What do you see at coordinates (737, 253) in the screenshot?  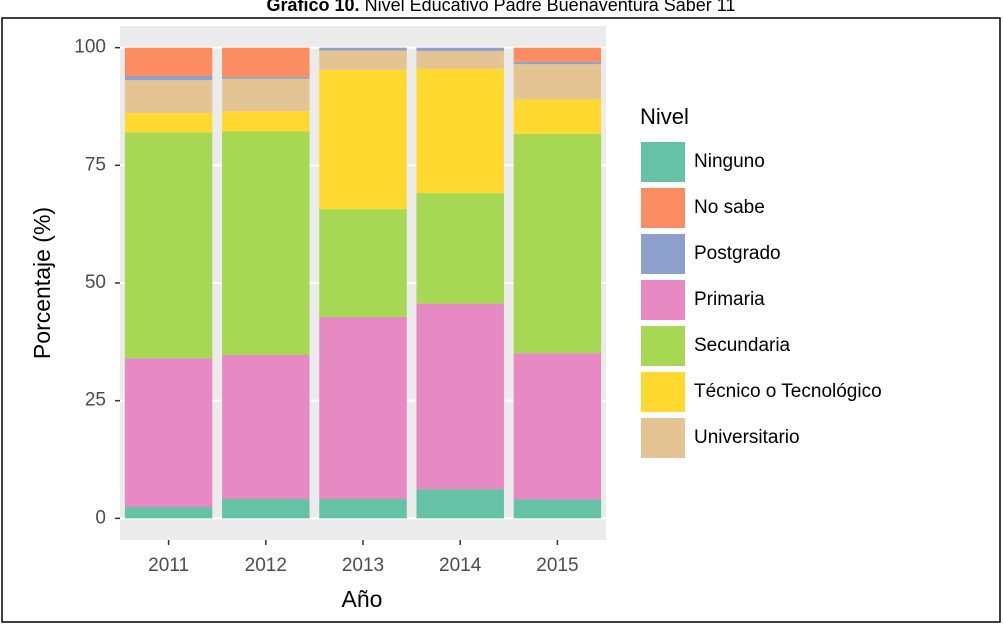 I see `legend-label: Postgrado` at bounding box center [737, 253].